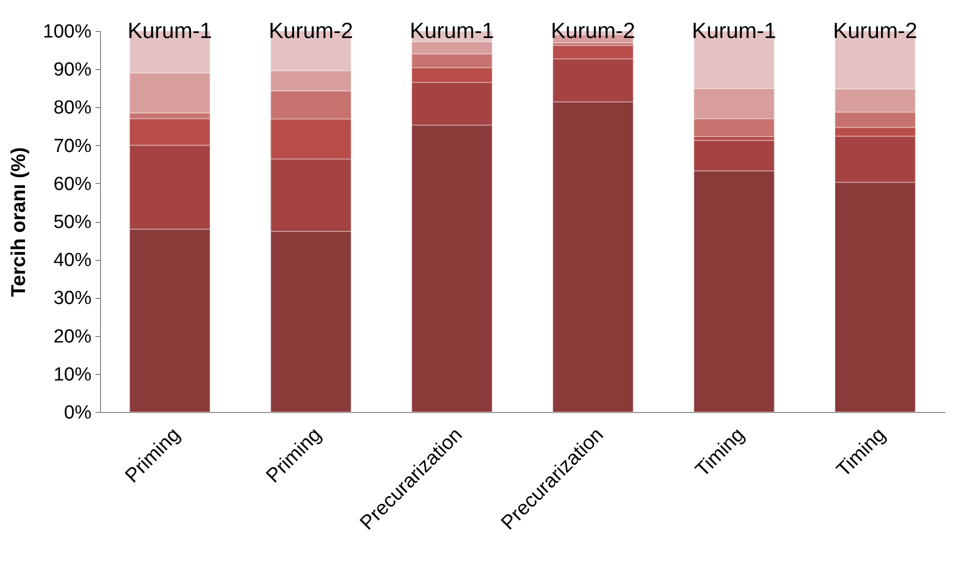 The image size is (972, 565). Describe the element at coordinates (72, 337) in the screenshot. I see `y-tick-label: 20%` at that location.